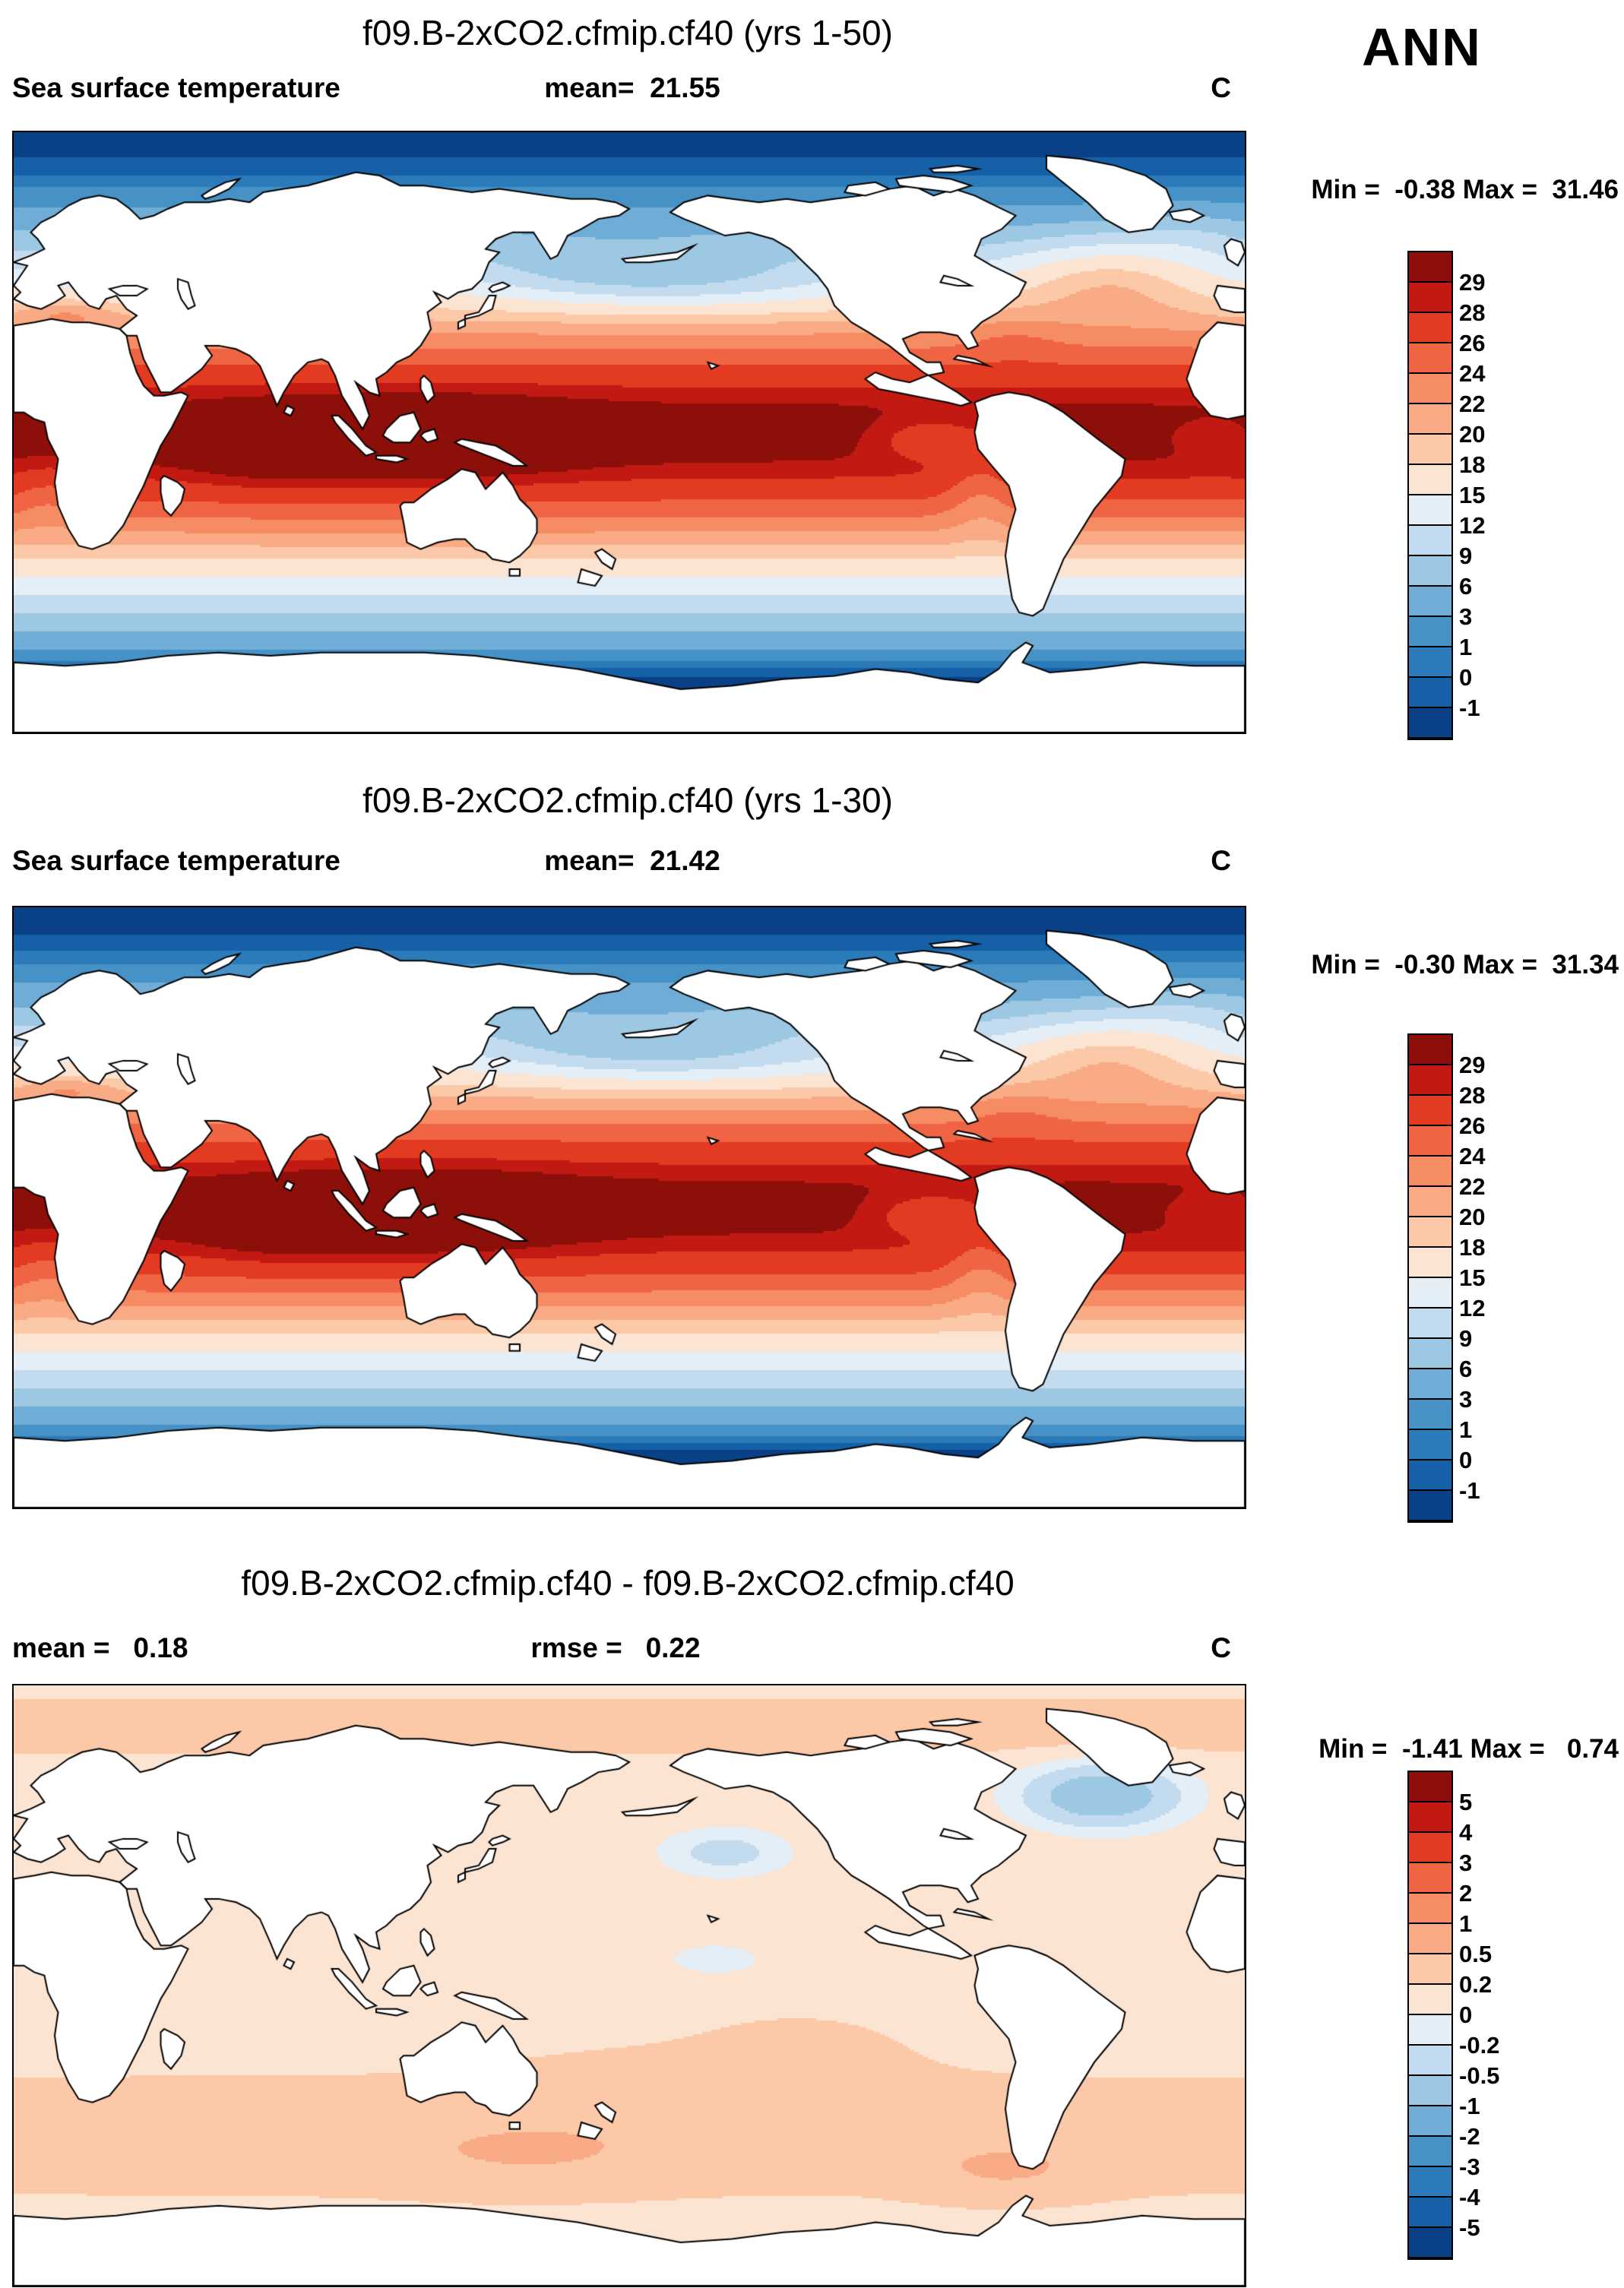 This screenshot has height=2288, width=1624. What do you see at coordinates (1476, 1984) in the screenshot?
I see `colorbar-tick-label: 0.2` at bounding box center [1476, 1984].